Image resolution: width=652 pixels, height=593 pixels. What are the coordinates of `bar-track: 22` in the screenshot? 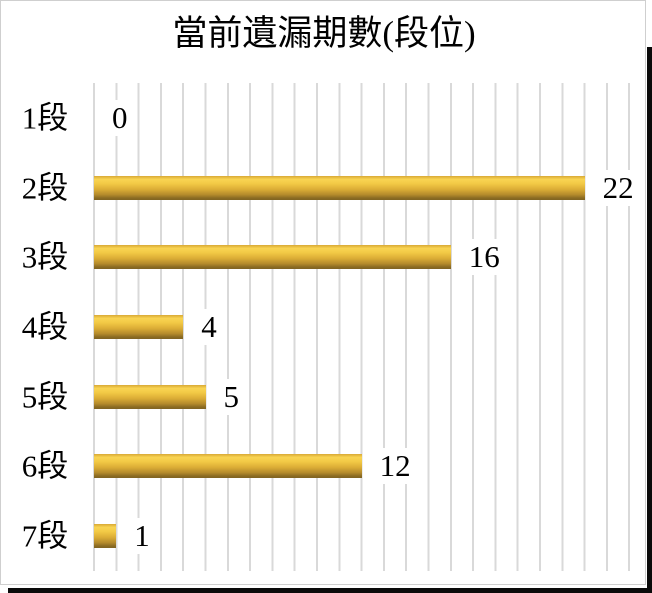 It's located at (370, 187).